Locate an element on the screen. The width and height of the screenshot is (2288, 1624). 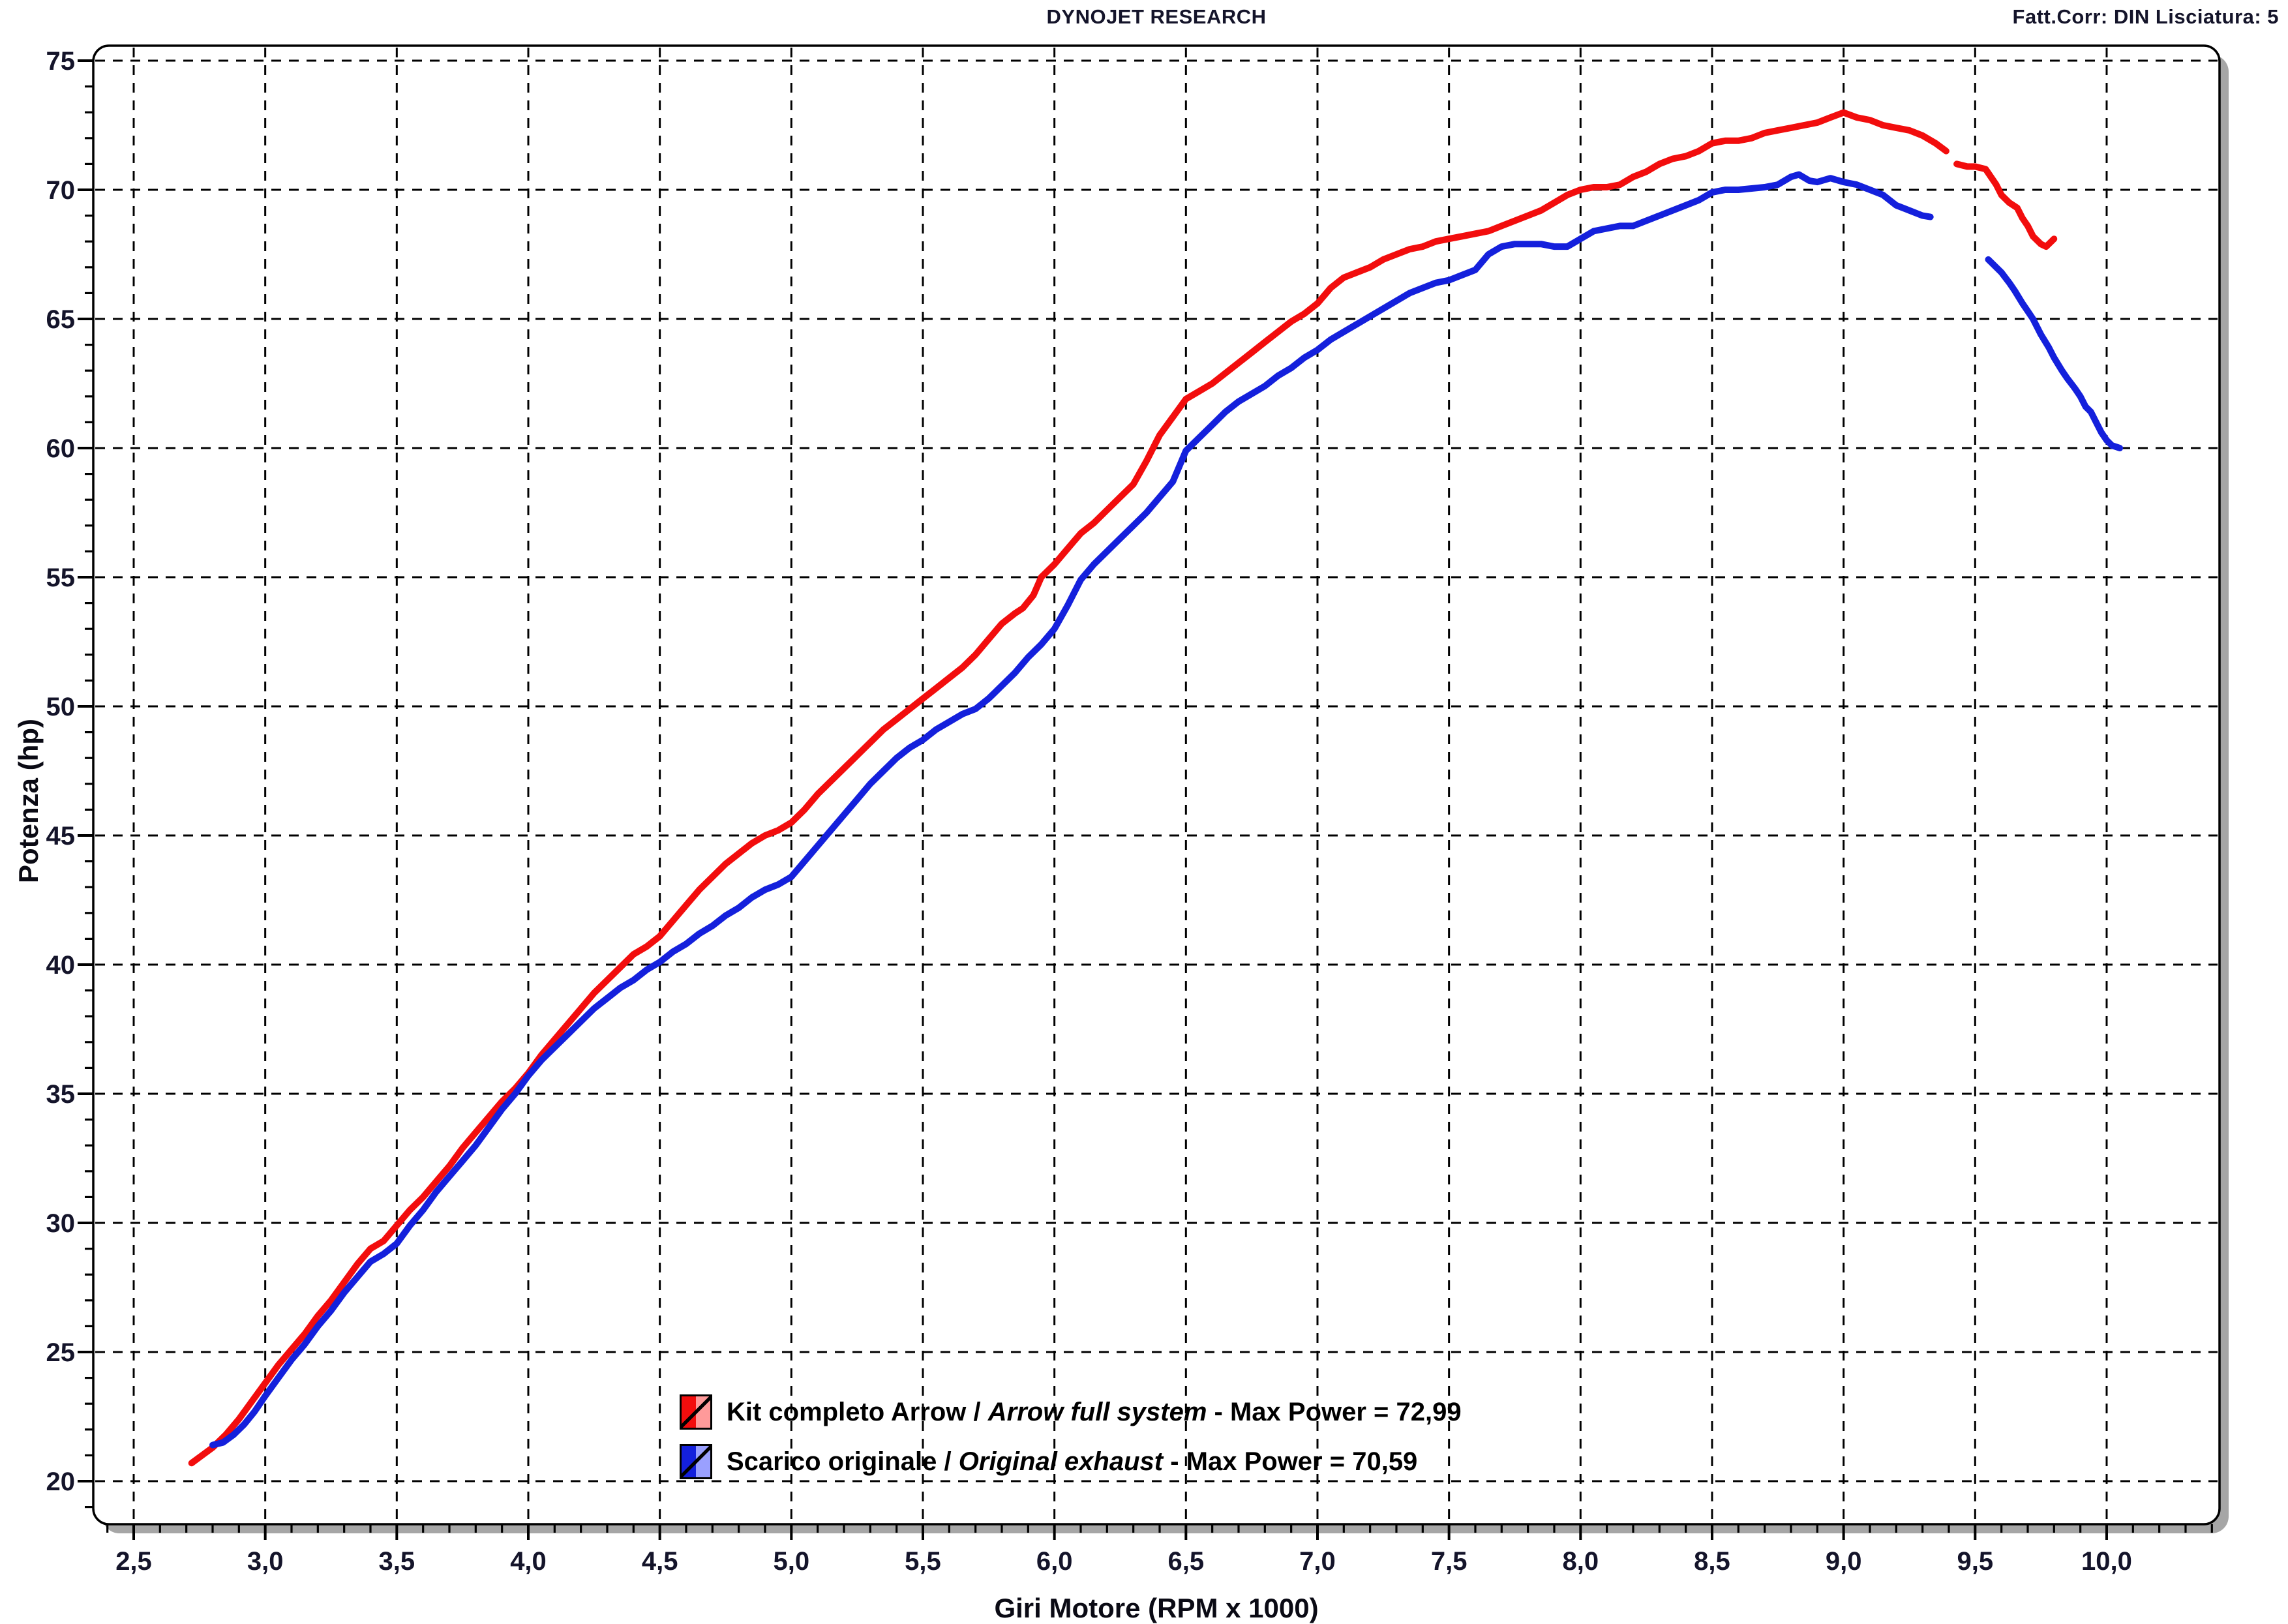
svg-text: 35 is located at coordinates (61, 1094).